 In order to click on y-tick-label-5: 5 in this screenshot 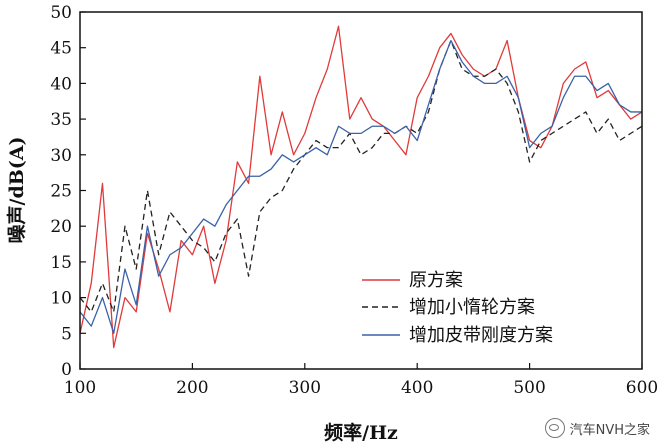, I will do `click(66, 334)`.